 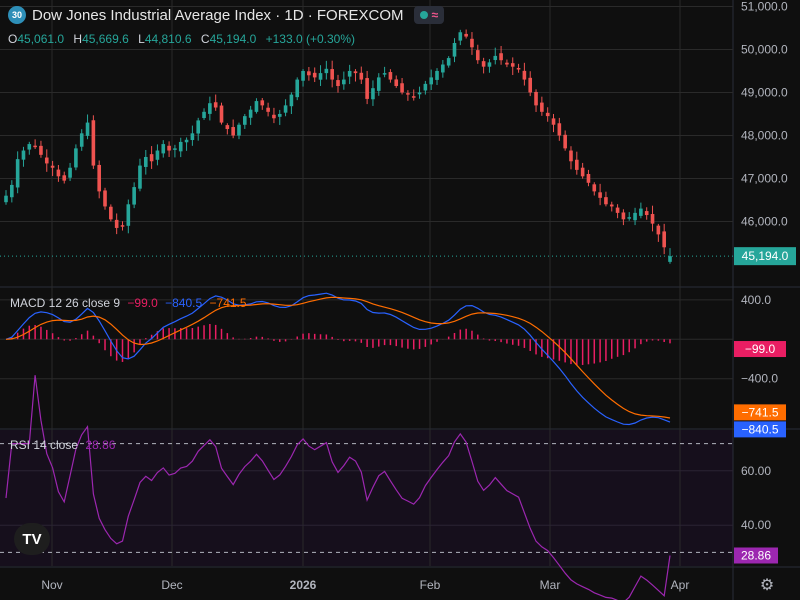 What do you see at coordinates (32, 539) in the screenshot?
I see `tradingview-logo-icon: TV` at bounding box center [32, 539].